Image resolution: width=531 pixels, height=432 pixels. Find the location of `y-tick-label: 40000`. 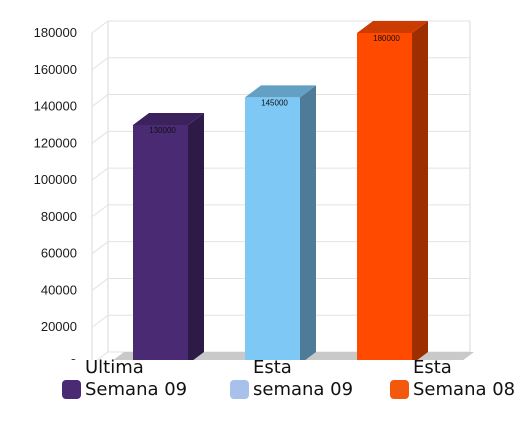

y-tick-label: 40000 is located at coordinates (59, 289).